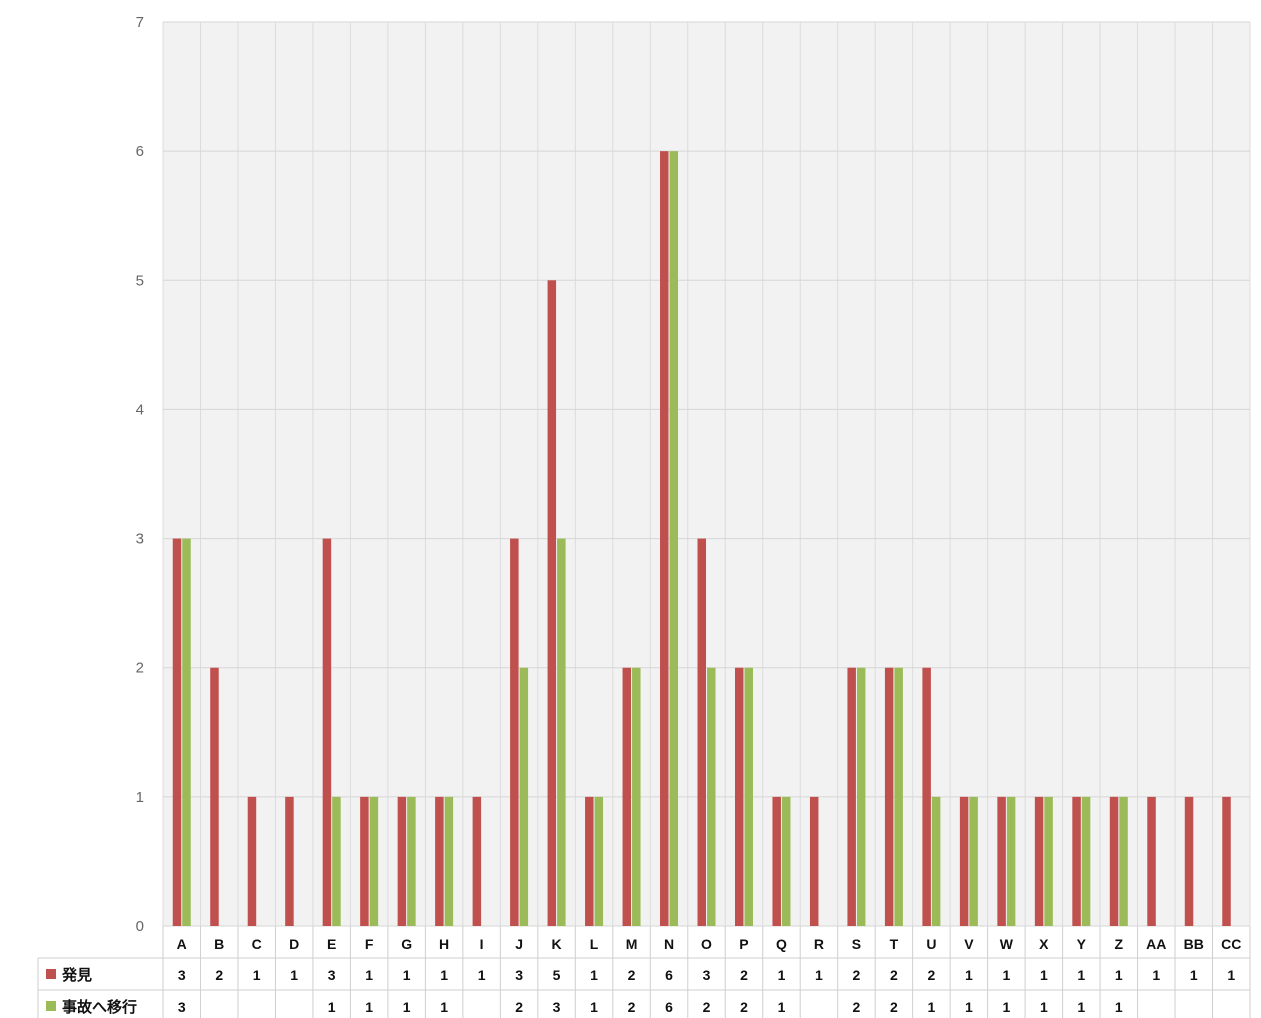 The image size is (1261, 1018). I want to click on bar-found-l, so click(589, 861).